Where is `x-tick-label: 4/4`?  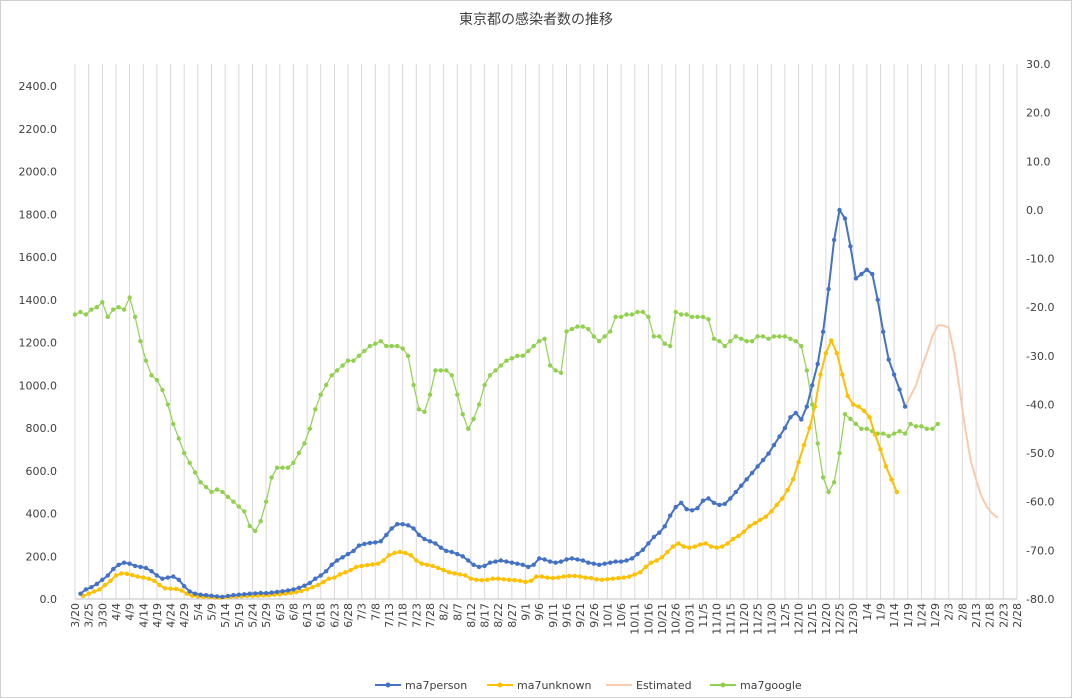 x-tick-label: 4/4 is located at coordinates (116, 612).